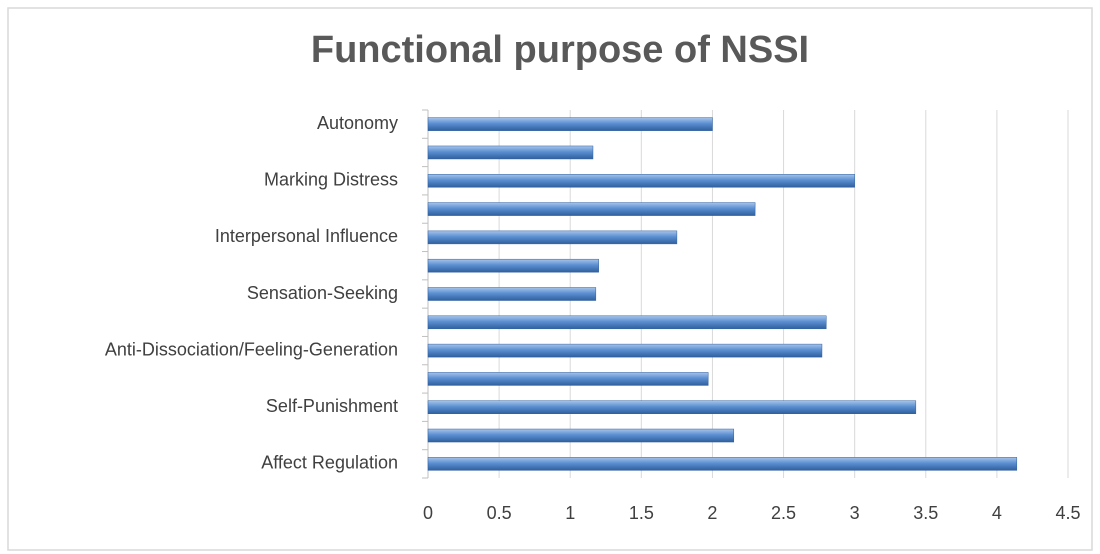 Image resolution: width=1100 pixels, height=554 pixels. What do you see at coordinates (925, 513) in the screenshot?
I see `x-tick-label: 3.5` at bounding box center [925, 513].